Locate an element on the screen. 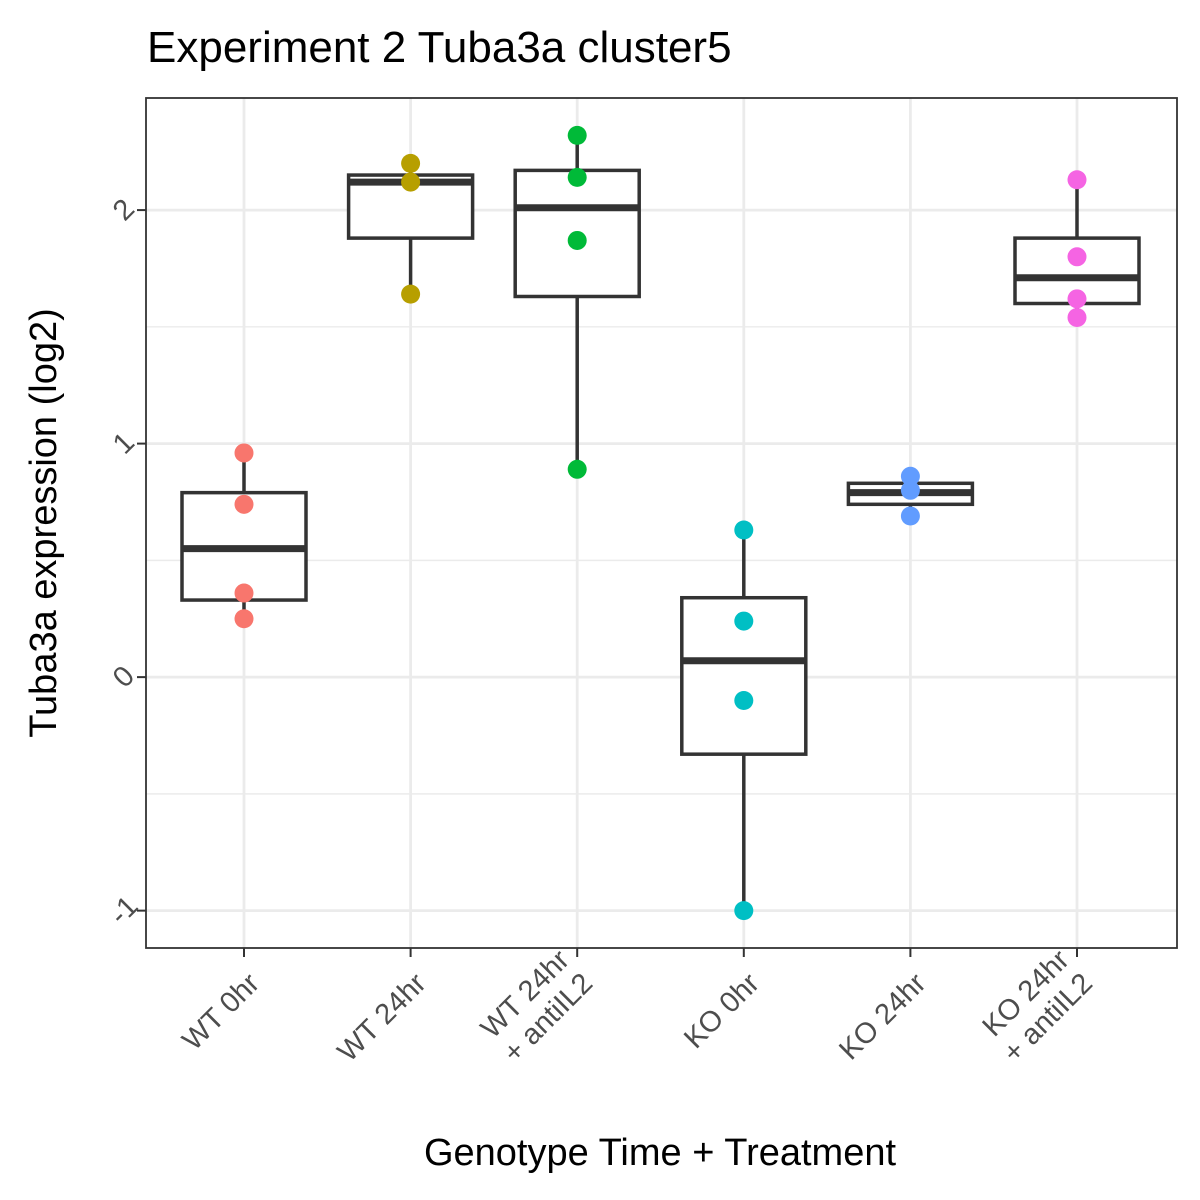  x-tick-label-line: WT 0hr is located at coordinates (221, 1012).